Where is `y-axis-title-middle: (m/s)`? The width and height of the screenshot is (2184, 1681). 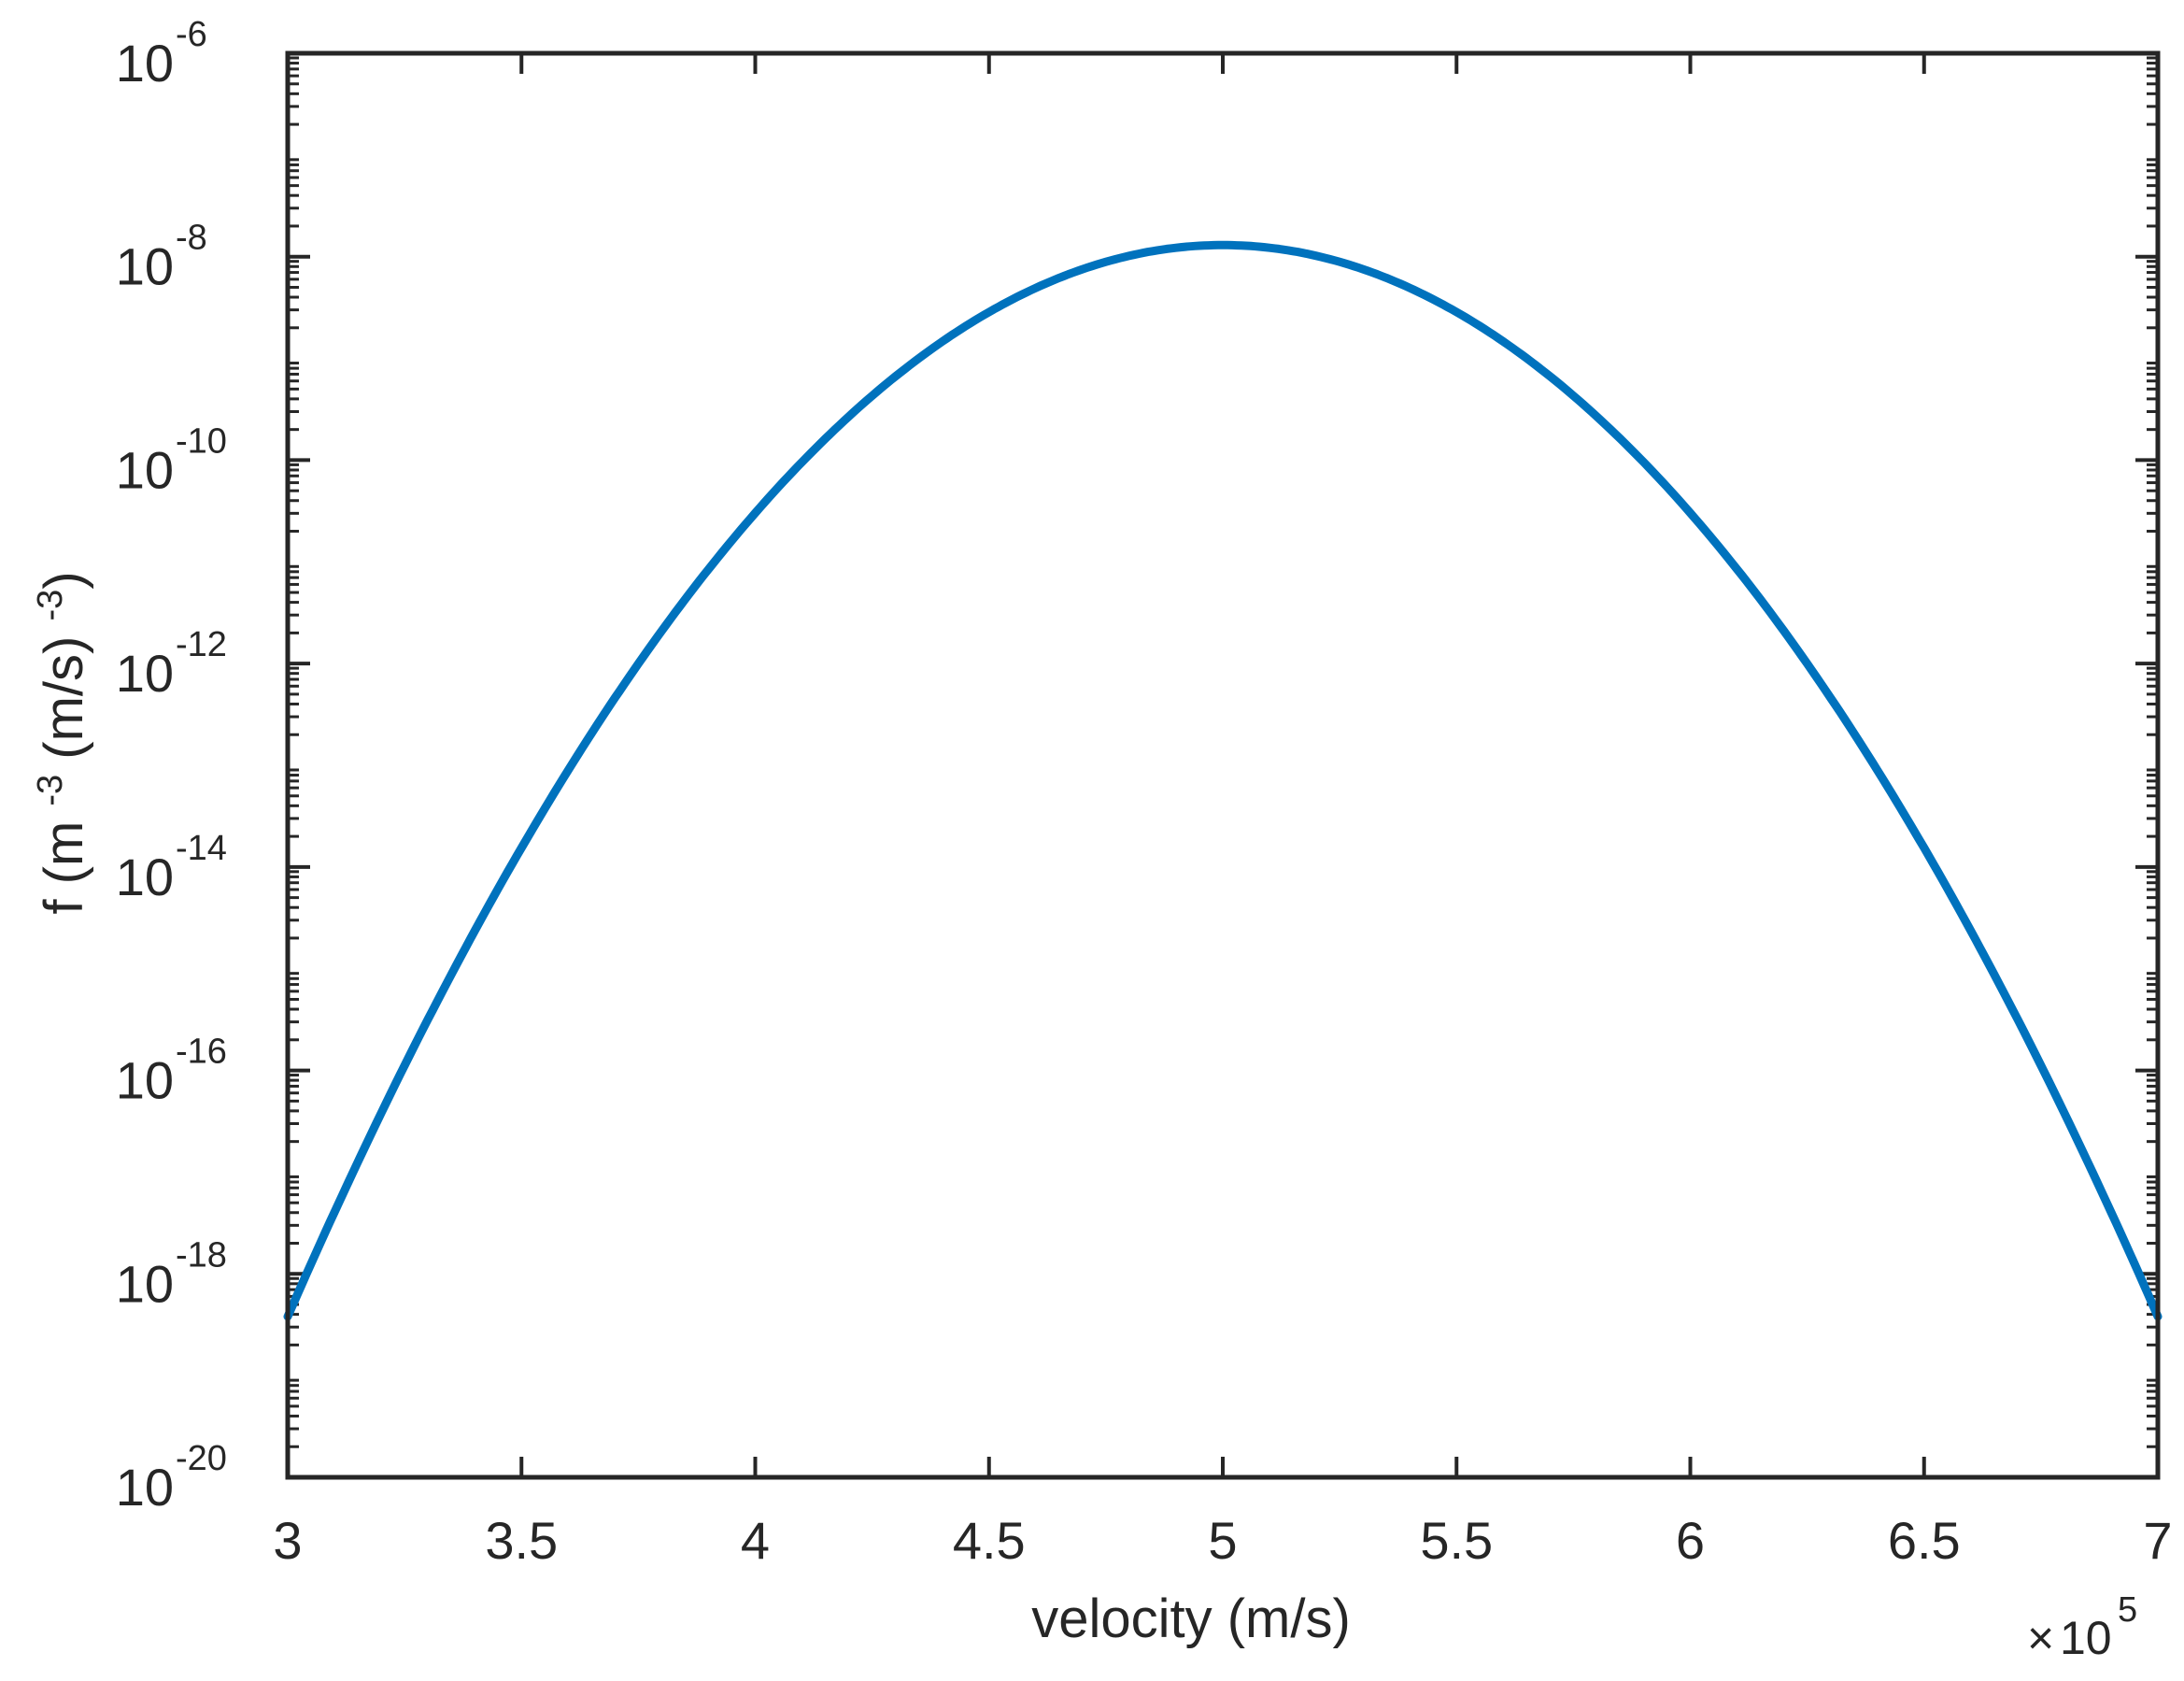 y-axis-title-middle: (m/s) is located at coordinates (64, 698).